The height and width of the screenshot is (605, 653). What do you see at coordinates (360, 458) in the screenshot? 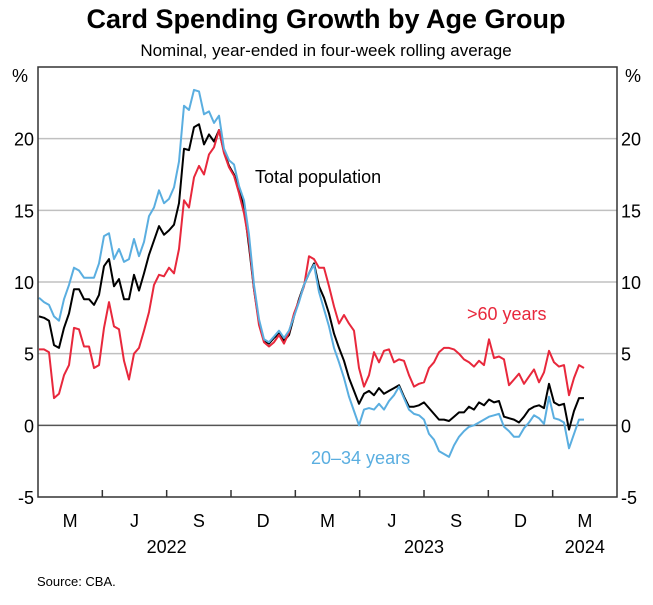
I see `annotation-20-34: 20–34 years` at bounding box center [360, 458].